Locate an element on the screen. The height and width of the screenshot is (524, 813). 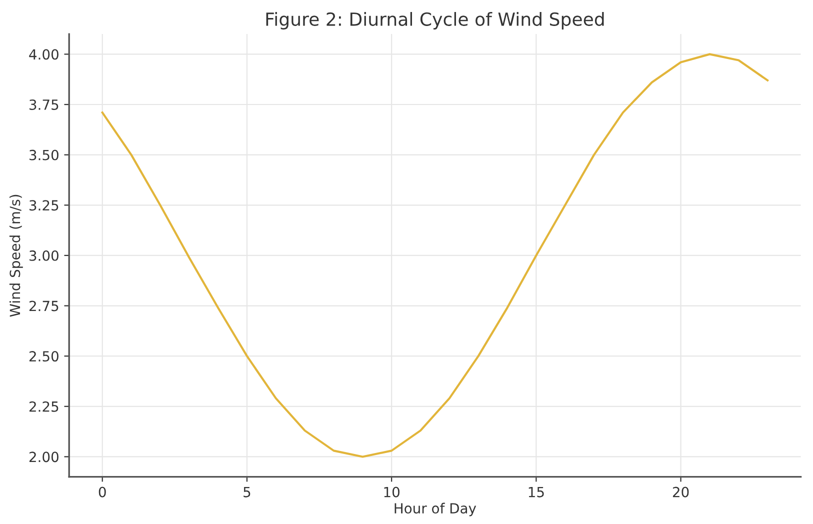
x-tick-label: 20 is located at coordinates (680, 492).